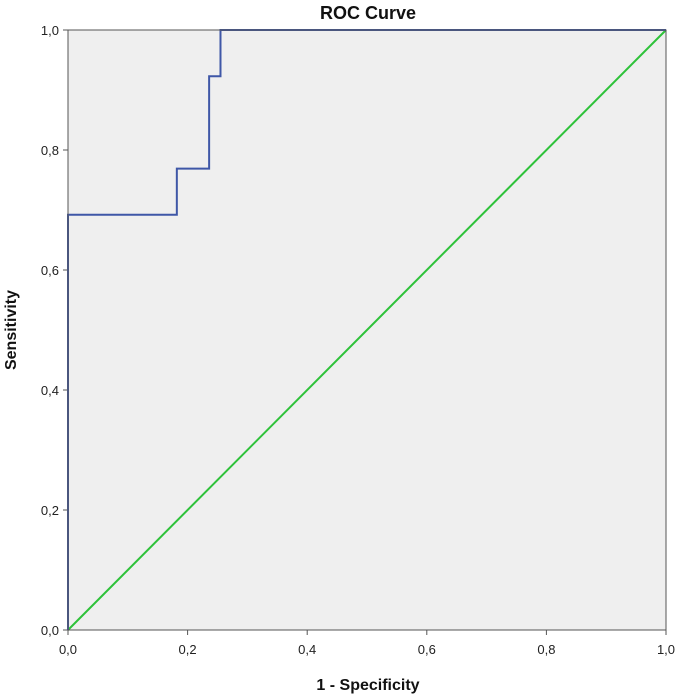 The height and width of the screenshot is (697, 678). Describe the element at coordinates (546, 649) in the screenshot. I see `x-tick-label: 0,8` at that location.